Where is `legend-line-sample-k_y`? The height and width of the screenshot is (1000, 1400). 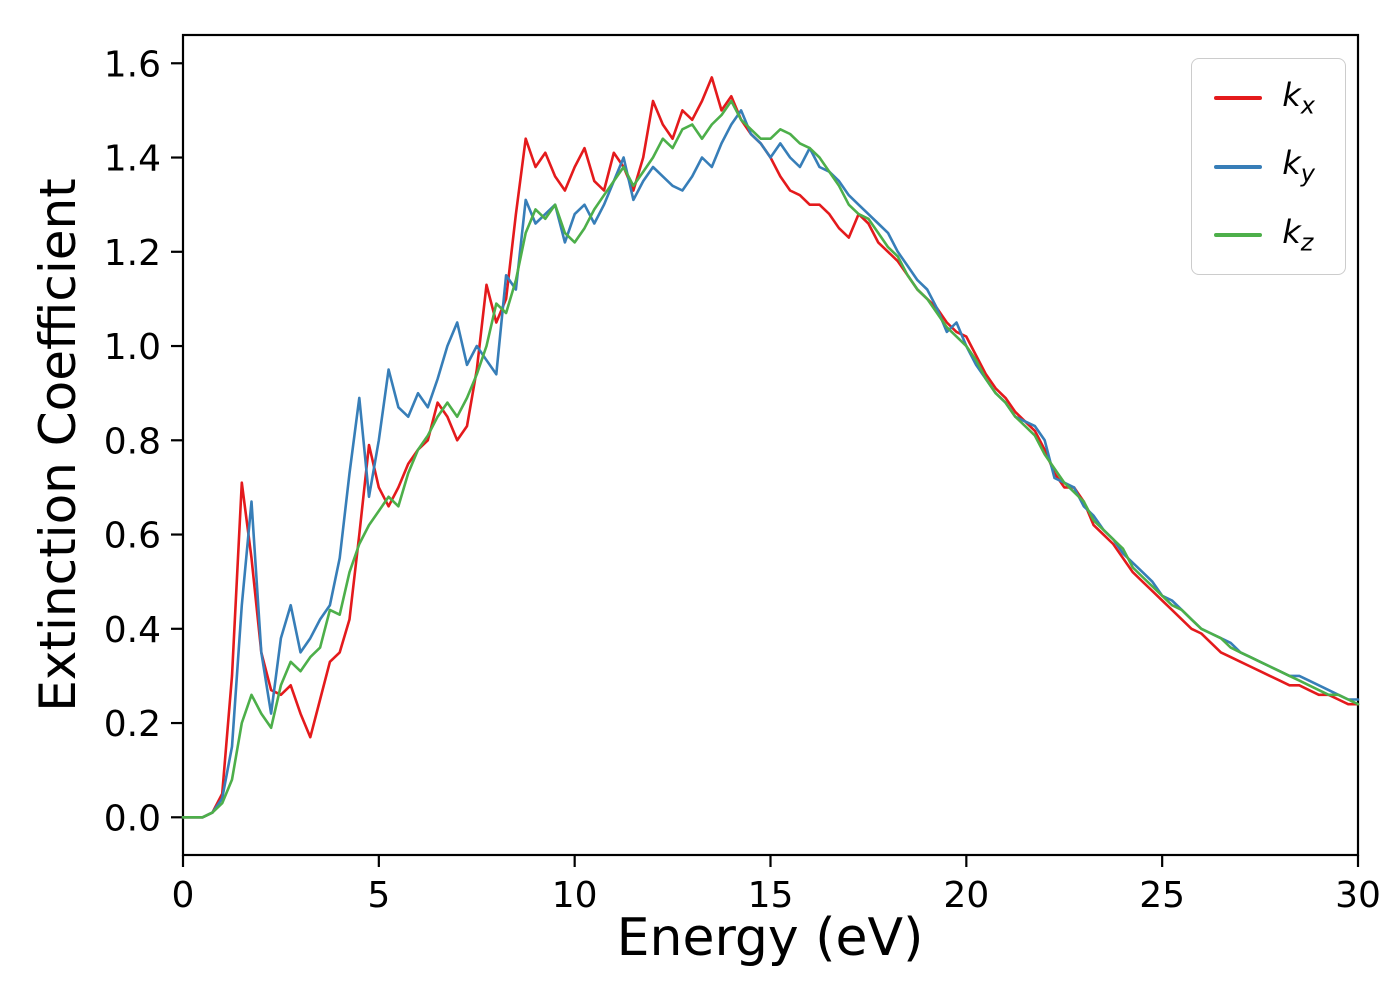 legend-line-sample-k_y is located at coordinates (1238, 166).